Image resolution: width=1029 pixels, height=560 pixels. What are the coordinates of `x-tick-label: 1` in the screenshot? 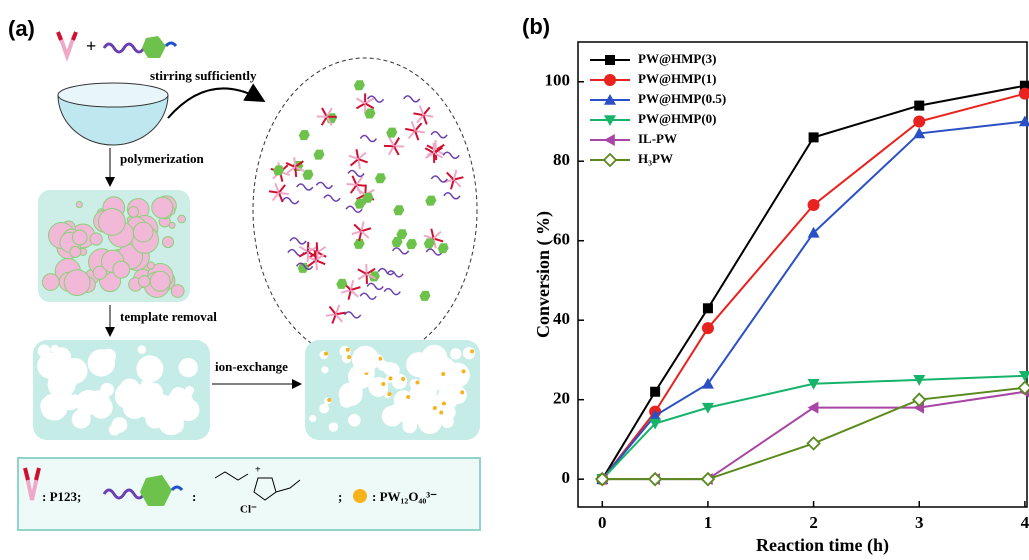 It's located at (708, 522).